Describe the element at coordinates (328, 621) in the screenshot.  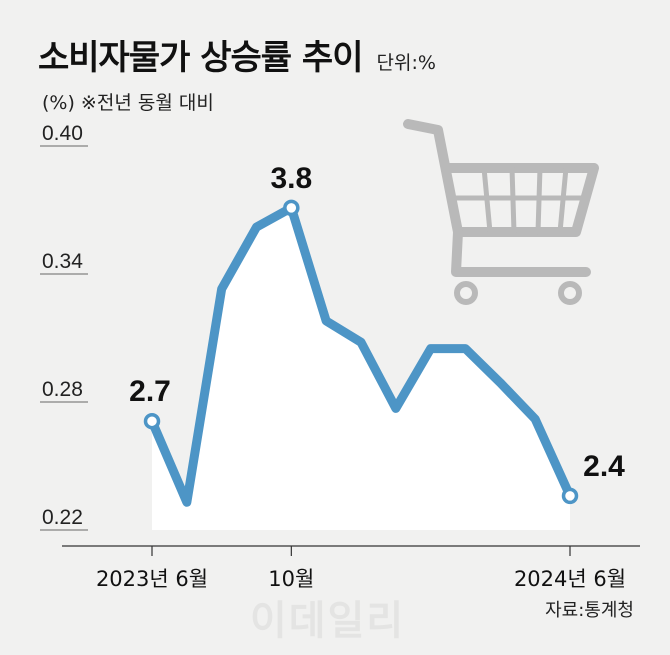
I see `watermark-logo: 이데일리` at that location.